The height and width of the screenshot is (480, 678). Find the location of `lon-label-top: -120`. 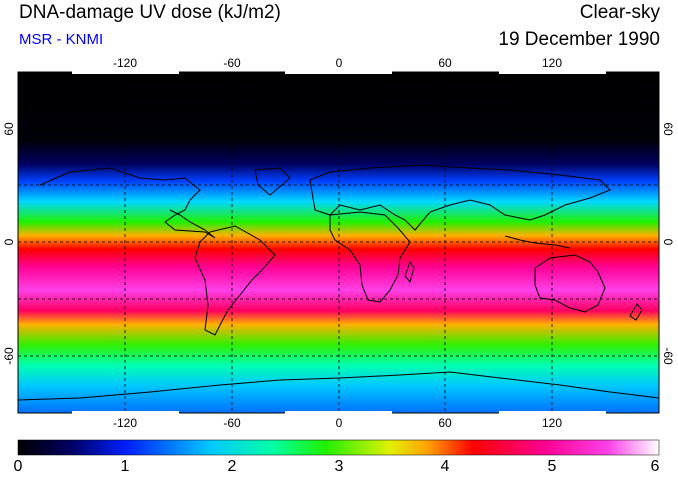

lon-label-top: -120 is located at coordinates (125, 63).